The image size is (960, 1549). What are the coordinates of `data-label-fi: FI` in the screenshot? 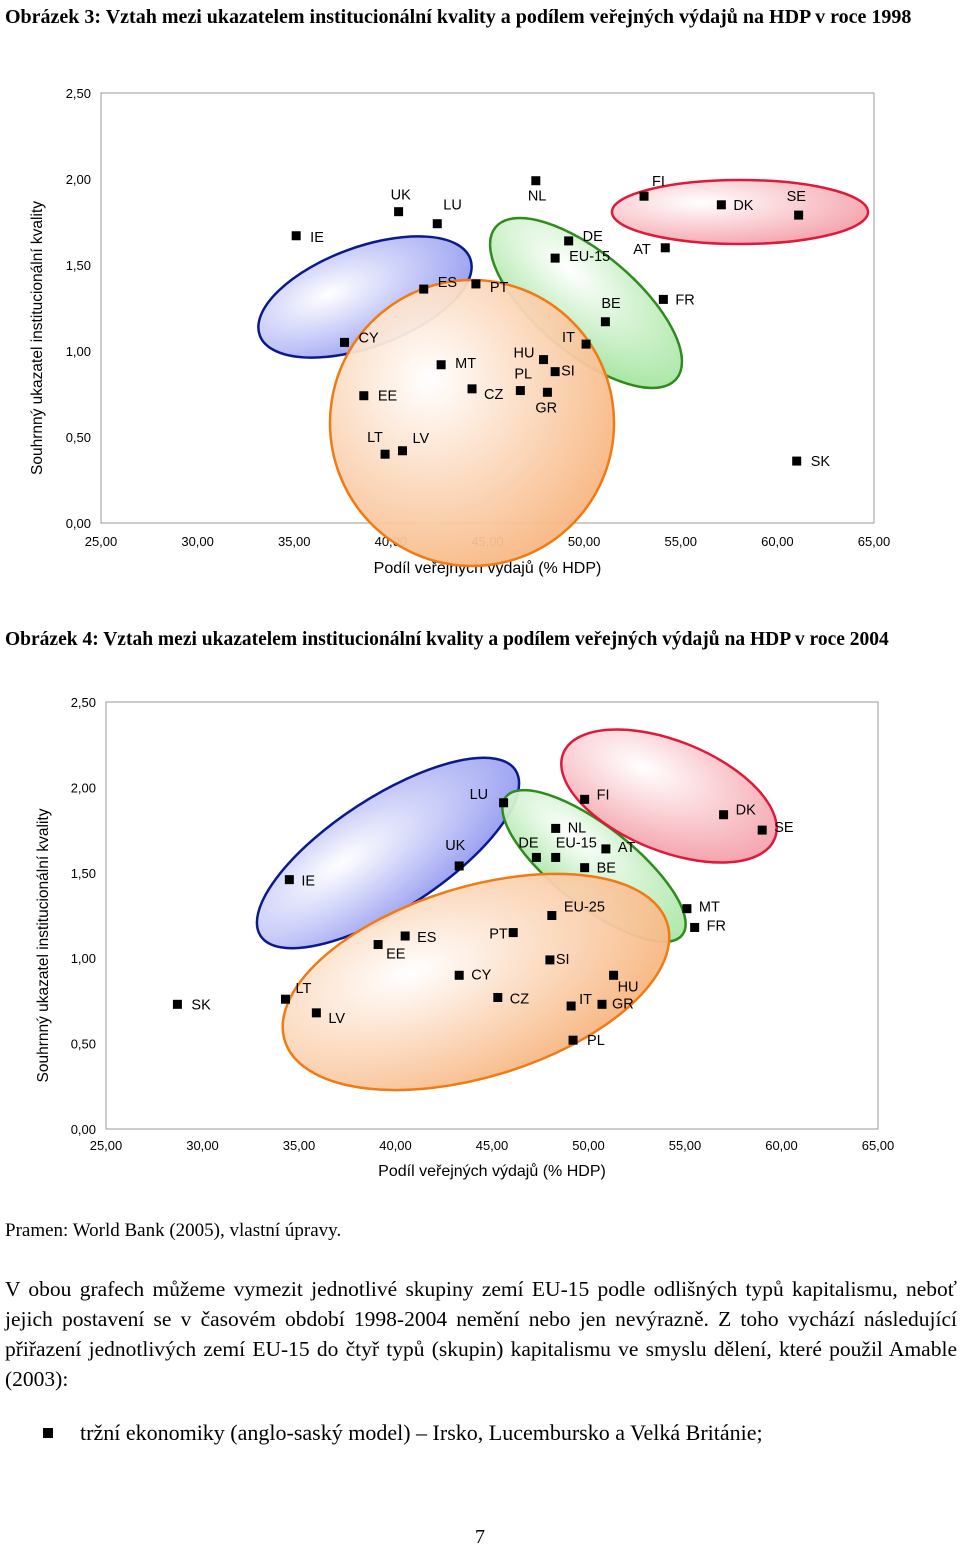 It's located at (603, 795).